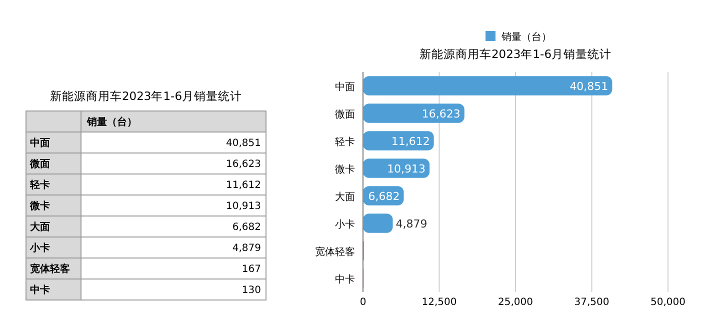  What do you see at coordinates (345, 86) in the screenshot?
I see `y-tick-label: 中面` at bounding box center [345, 86].